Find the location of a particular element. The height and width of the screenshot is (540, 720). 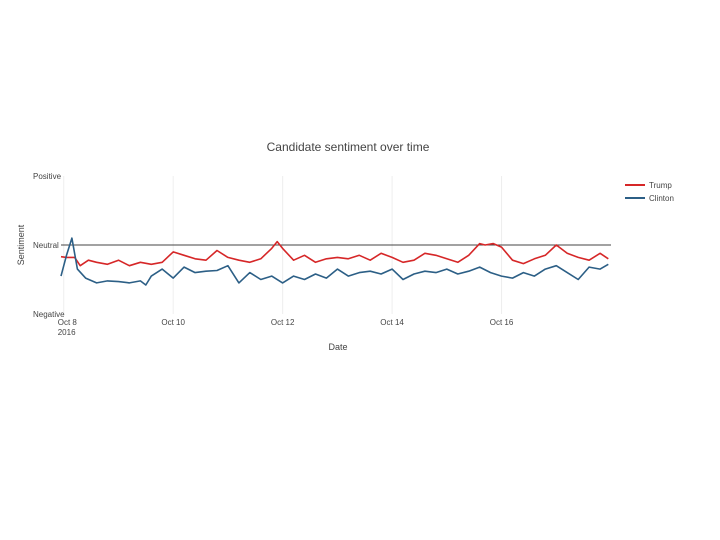

legend: Trump Clinton is located at coordinates (649, 192).